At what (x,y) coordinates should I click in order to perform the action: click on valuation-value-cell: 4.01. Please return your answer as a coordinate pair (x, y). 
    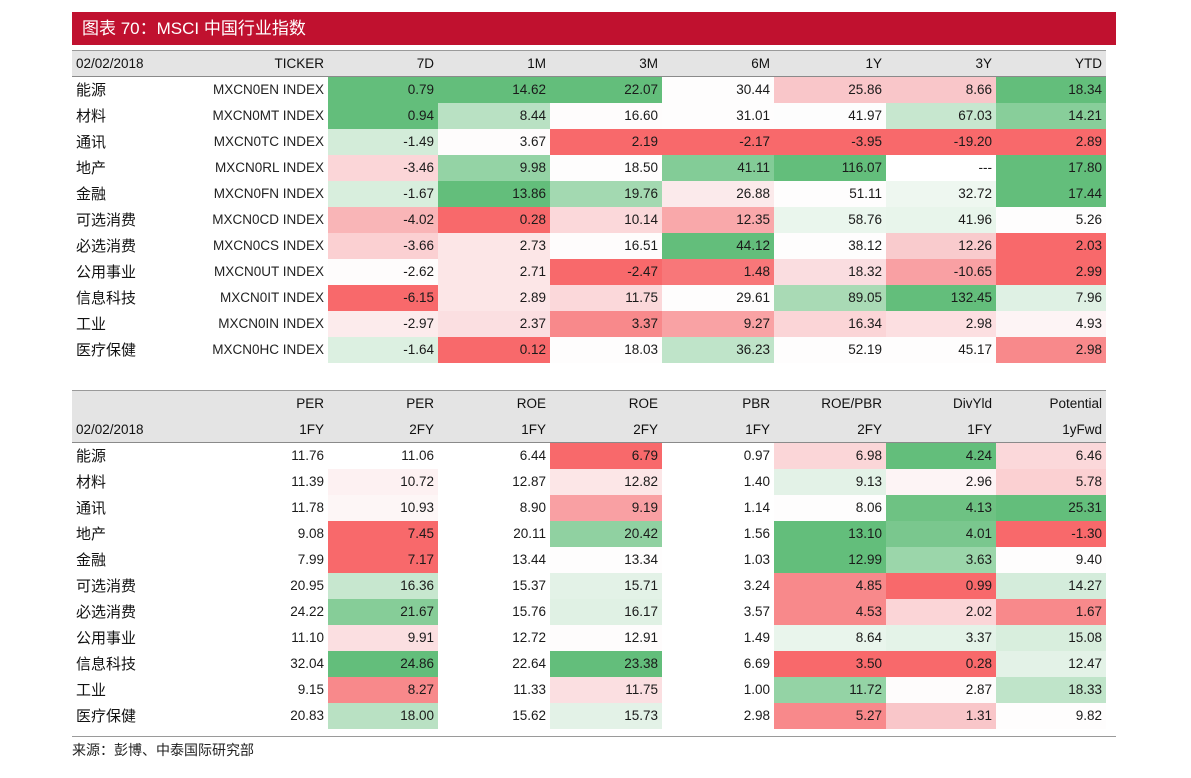
    Looking at the image, I should click on (941, 533).